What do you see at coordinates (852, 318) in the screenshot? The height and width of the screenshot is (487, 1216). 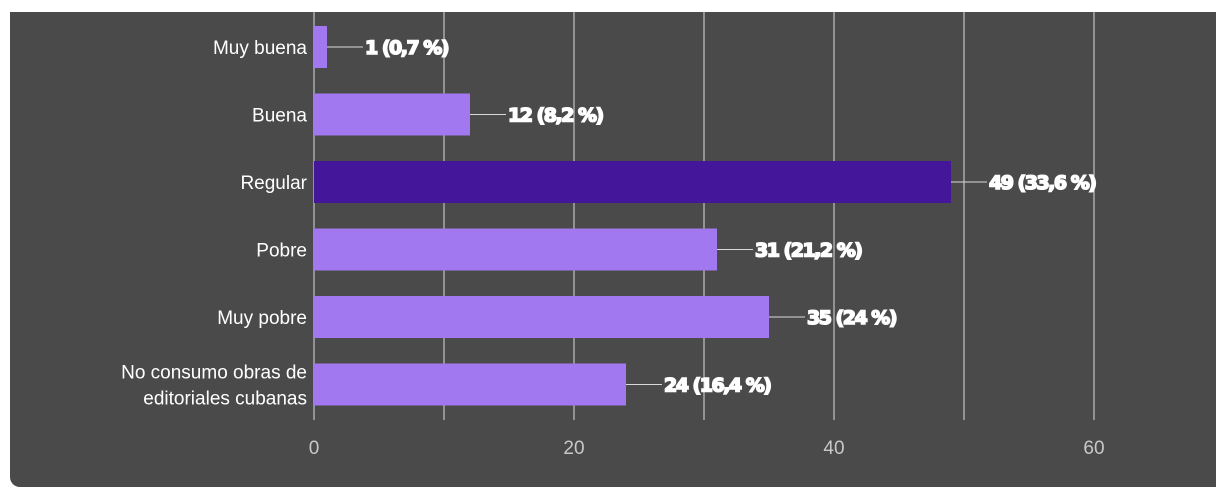 I see `data-label: 35 (24 %)` at bounding box center [852, 318].